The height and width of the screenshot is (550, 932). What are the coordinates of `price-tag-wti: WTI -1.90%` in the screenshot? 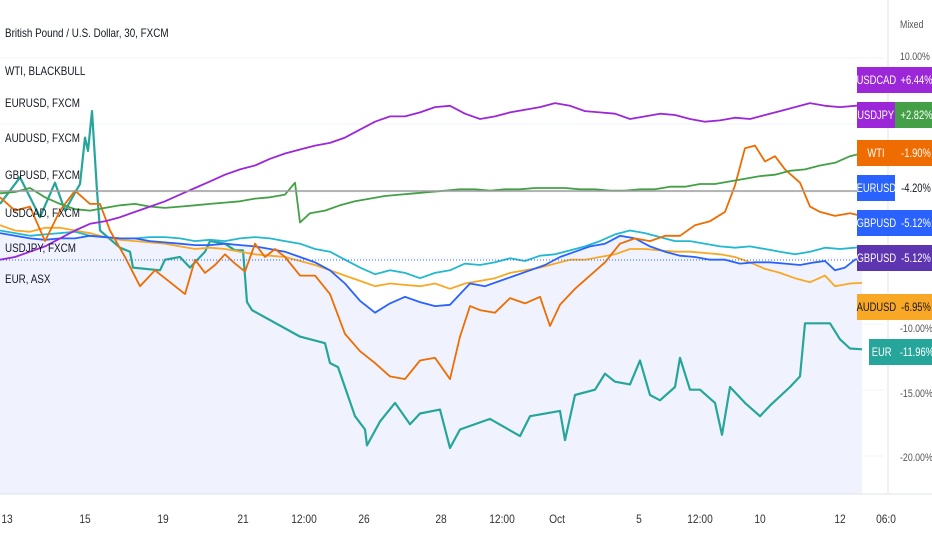 It's located at (894, 153).